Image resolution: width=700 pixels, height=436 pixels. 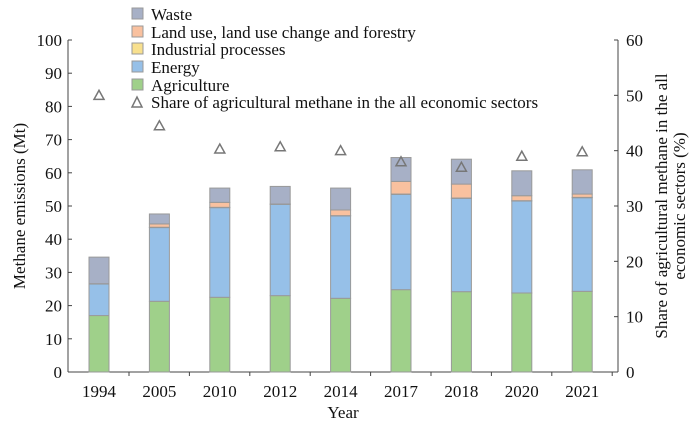 I want to click on y-tick-label: 70, so click(x=53, y=140).